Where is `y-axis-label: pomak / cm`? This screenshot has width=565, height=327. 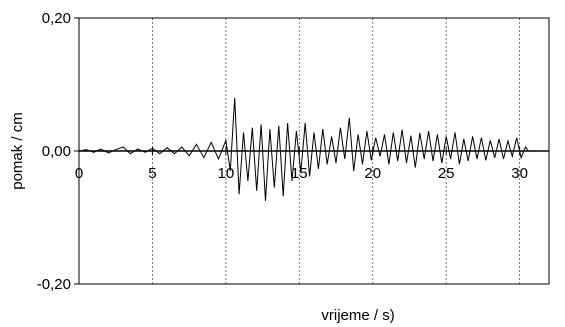
y-axis-label: pomak / cm is located at coordinates (17, 151).